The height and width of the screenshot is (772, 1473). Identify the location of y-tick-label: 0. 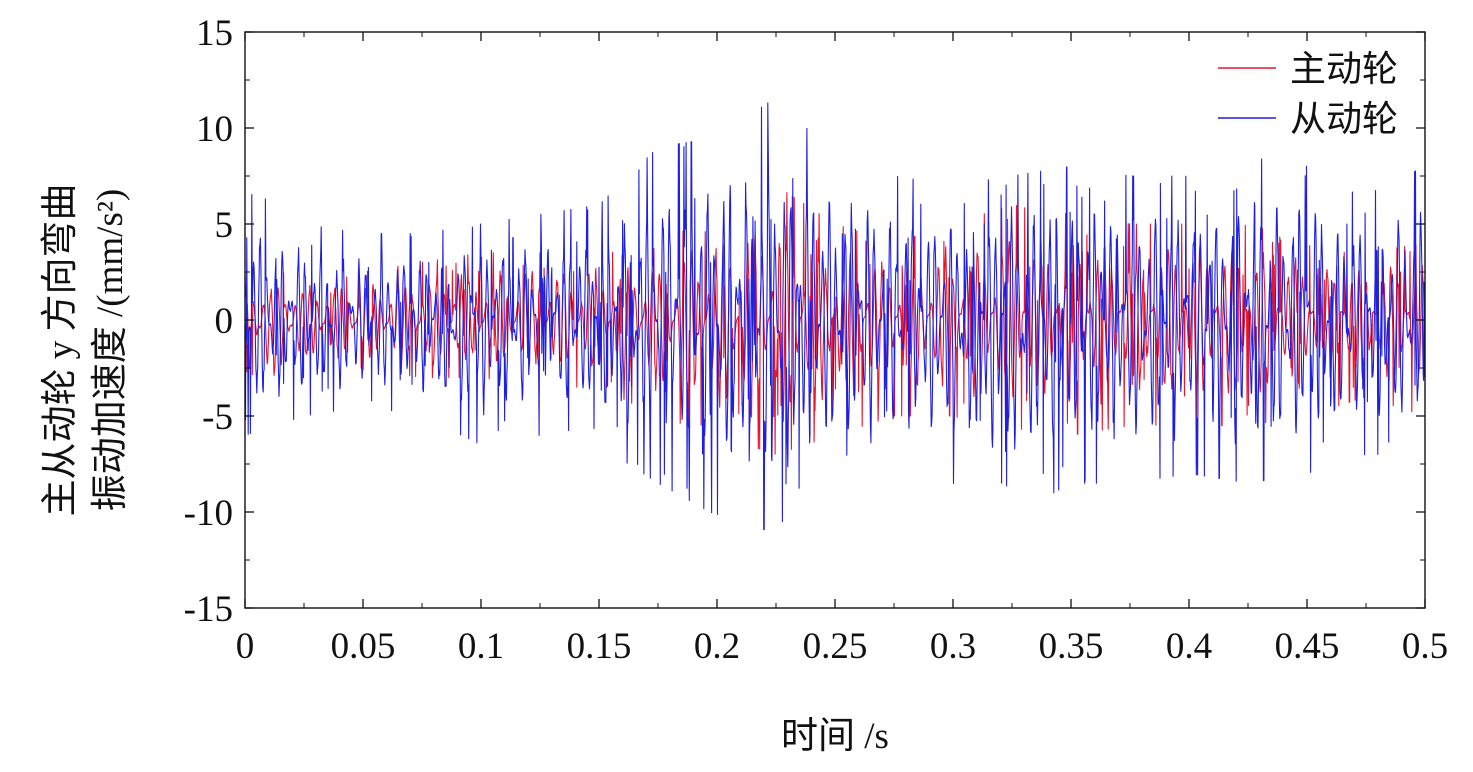
(224, 321).